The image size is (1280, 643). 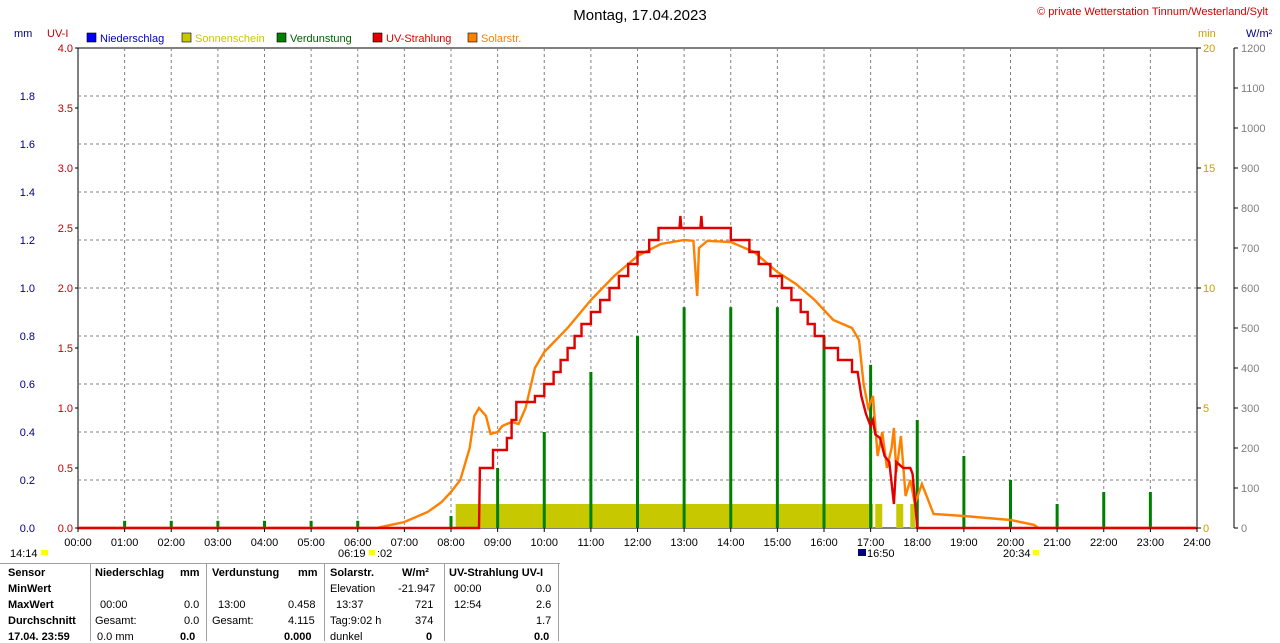 I want to click on solar-min-val: -21.947, so click(x=417, y=589).